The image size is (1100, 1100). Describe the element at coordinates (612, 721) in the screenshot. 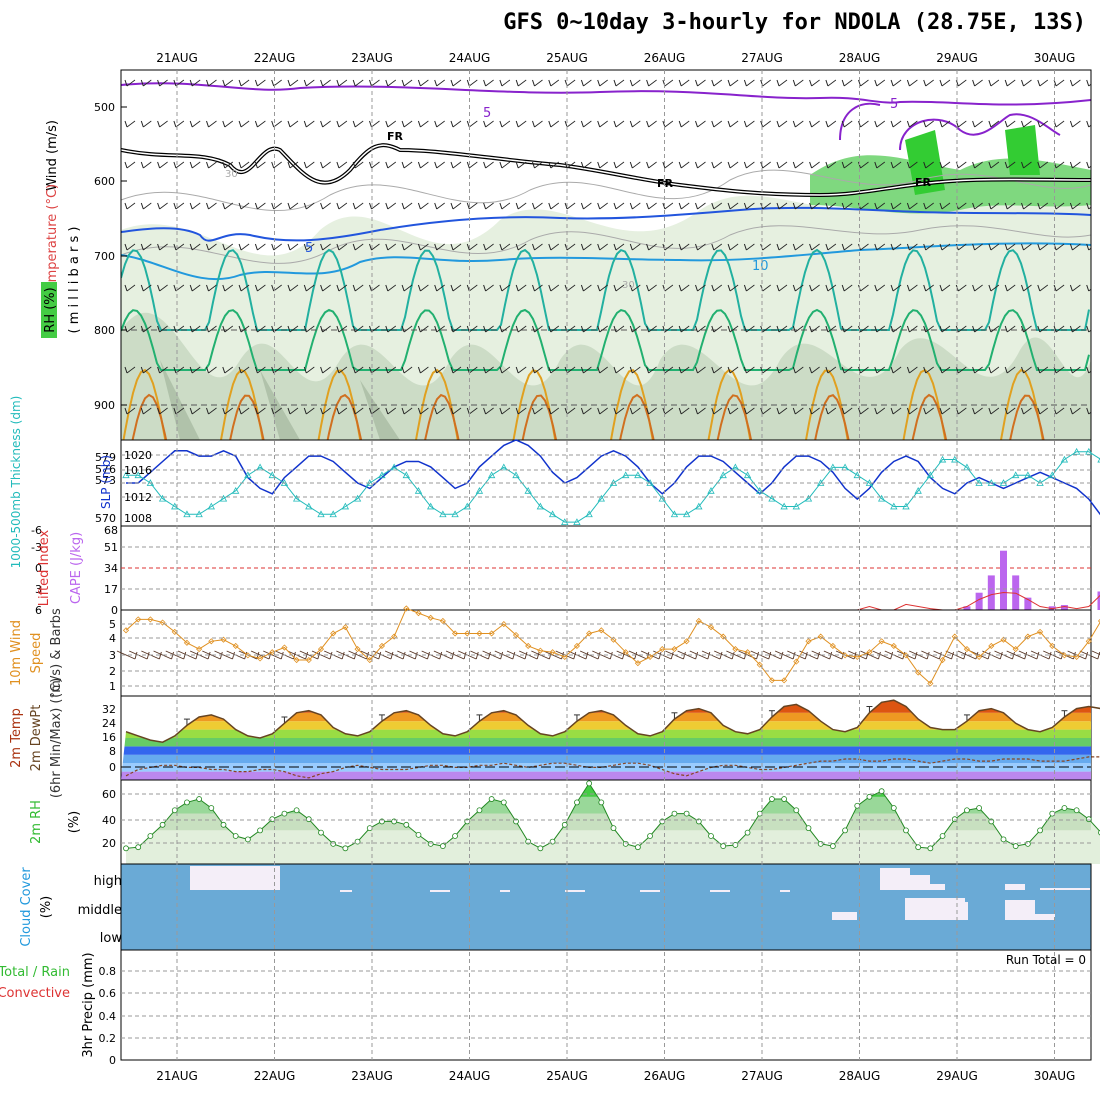

I see `temp2m-series` at that location.